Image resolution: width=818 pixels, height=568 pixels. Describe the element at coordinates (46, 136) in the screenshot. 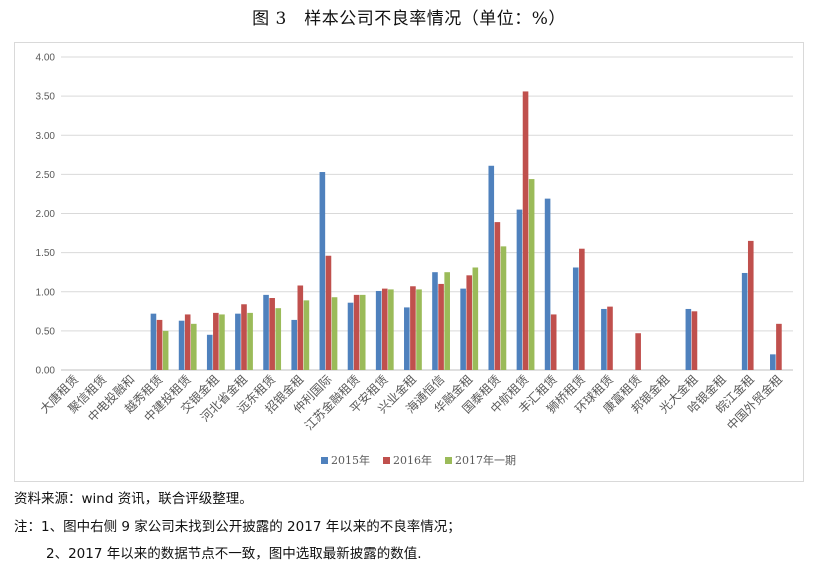

I see `y-tick-label: 3.00` at that location.